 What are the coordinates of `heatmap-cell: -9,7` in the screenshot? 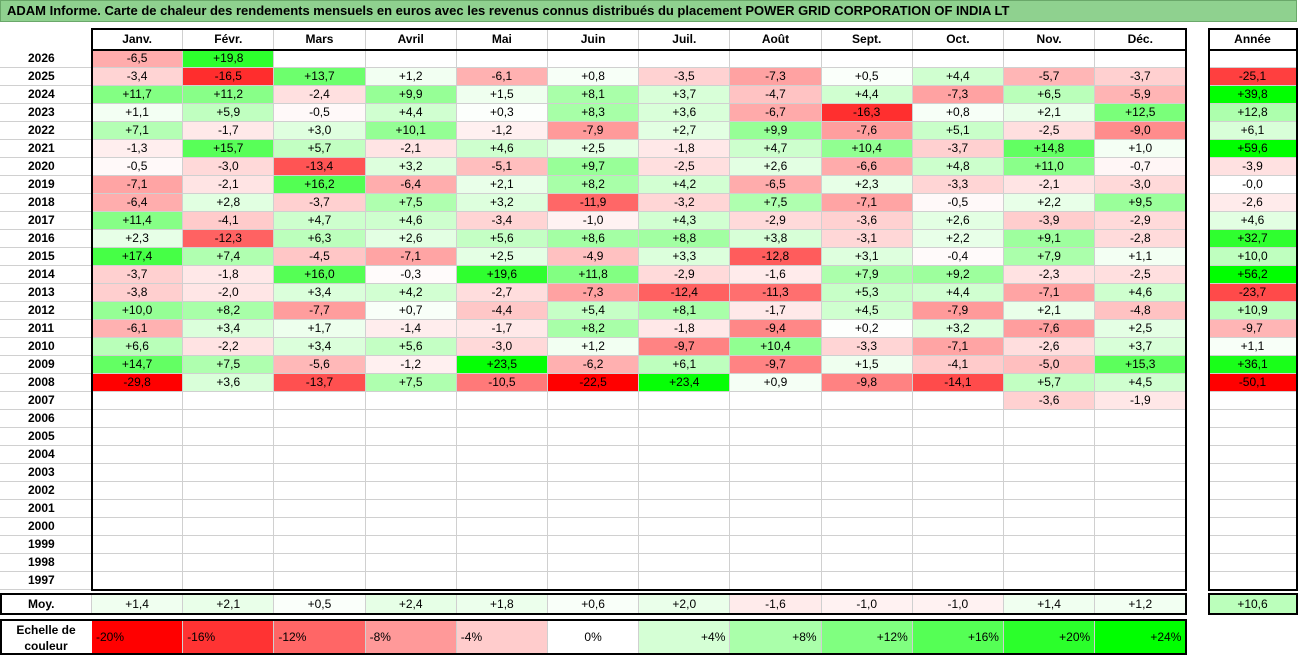 It's located at (776, 365).